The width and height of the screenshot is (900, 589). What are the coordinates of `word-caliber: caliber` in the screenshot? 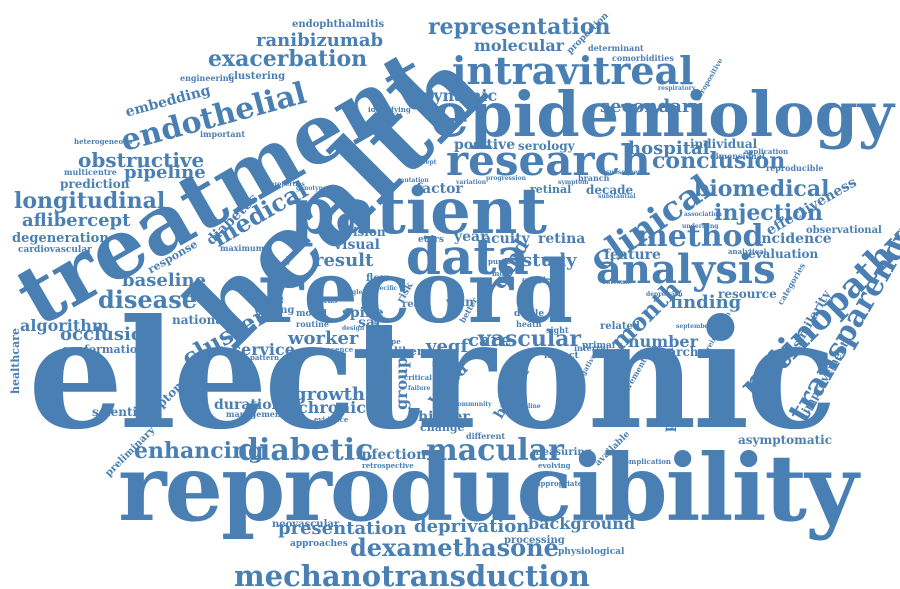 It's located at (401, 351).